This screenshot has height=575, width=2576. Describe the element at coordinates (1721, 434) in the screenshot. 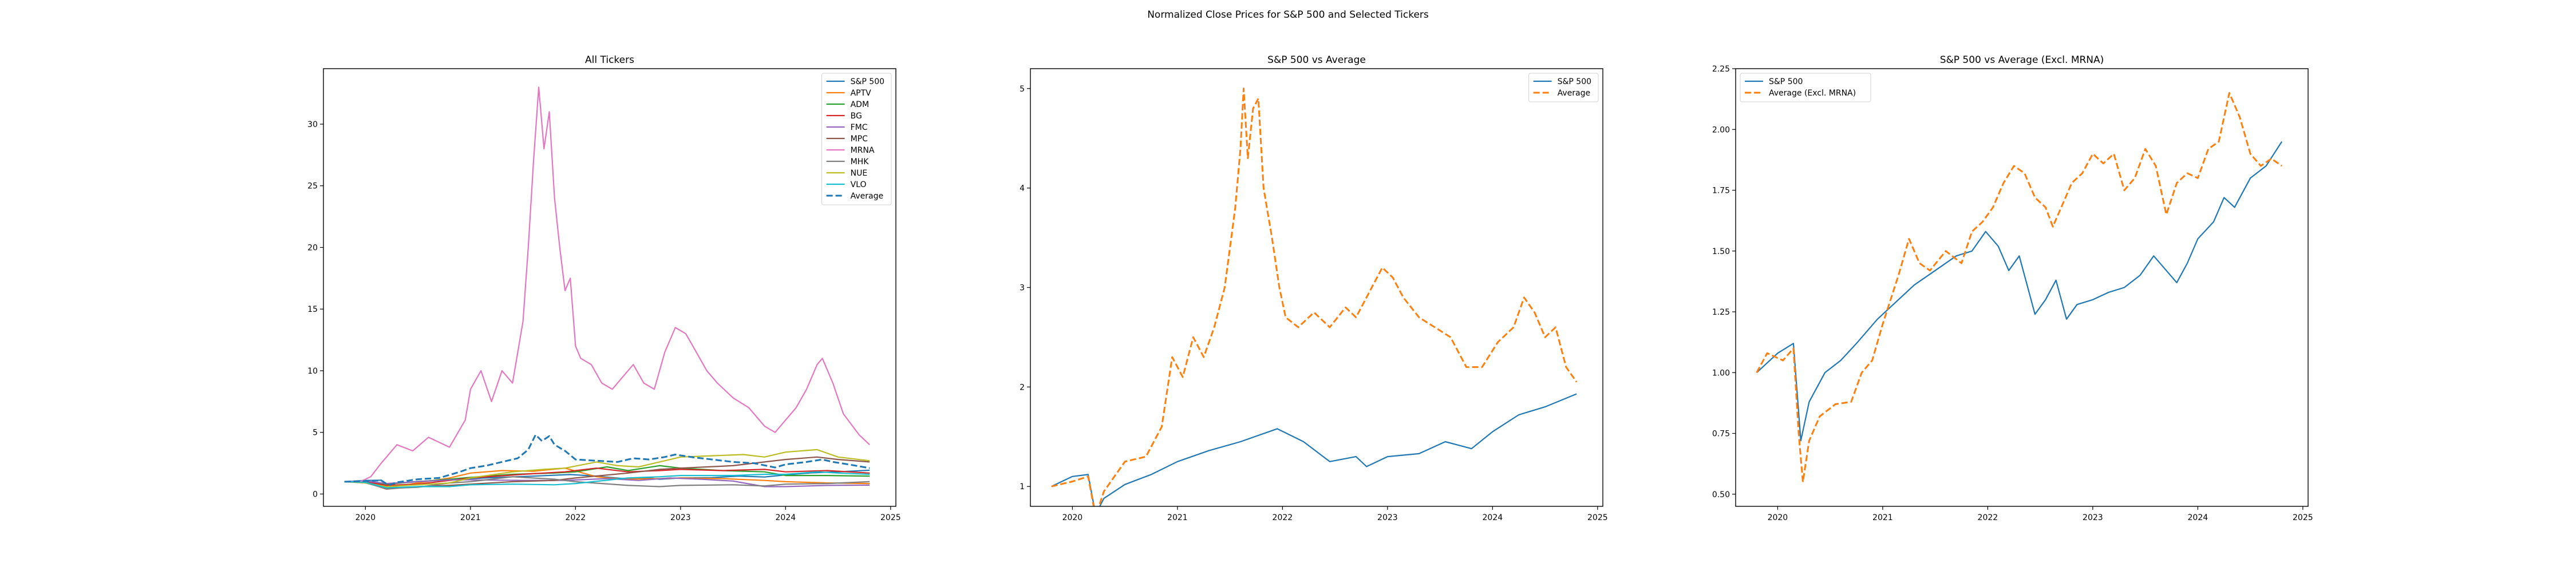

I see `y-tick-label: 0.75` at that location.